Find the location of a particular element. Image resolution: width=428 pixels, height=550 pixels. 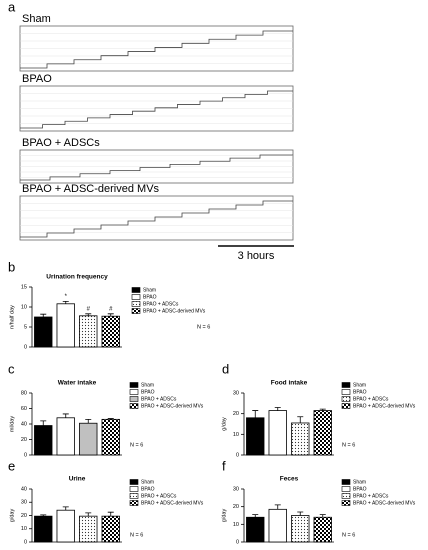

trace-label: BPAO + ADSCs is located at coordinates (61, 143).